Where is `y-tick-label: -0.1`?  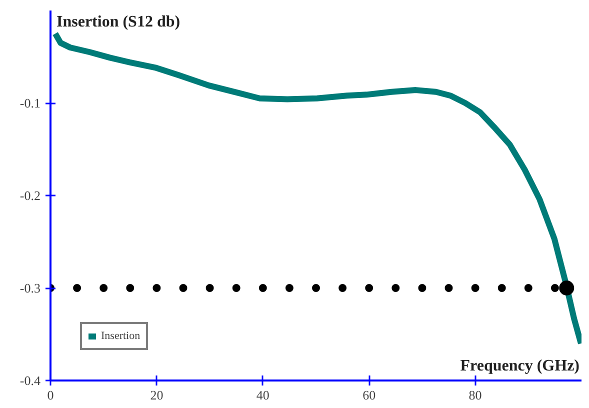 y-tick-label: -0.1 is located at coordinates (30, 103).